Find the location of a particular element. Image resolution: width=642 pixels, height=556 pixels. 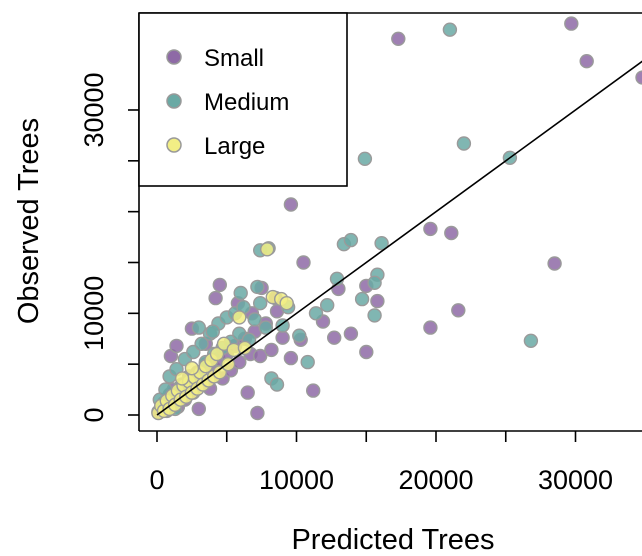

y-axis-label: Observed Trees is located at coordinates (29, 221).